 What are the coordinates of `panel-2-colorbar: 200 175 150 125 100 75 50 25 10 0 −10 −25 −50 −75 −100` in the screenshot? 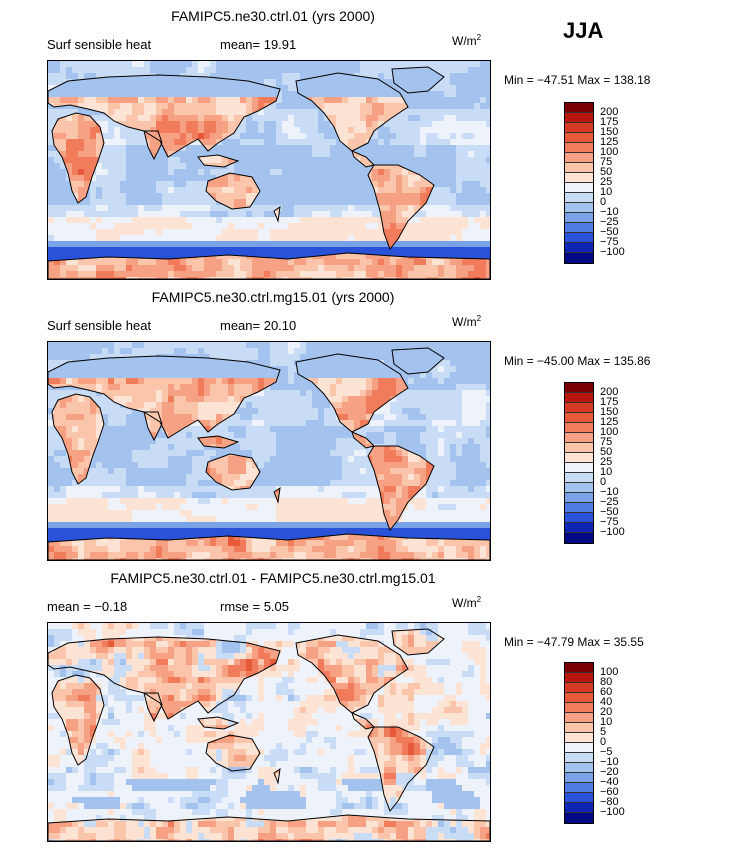 It's located at (594, 463).